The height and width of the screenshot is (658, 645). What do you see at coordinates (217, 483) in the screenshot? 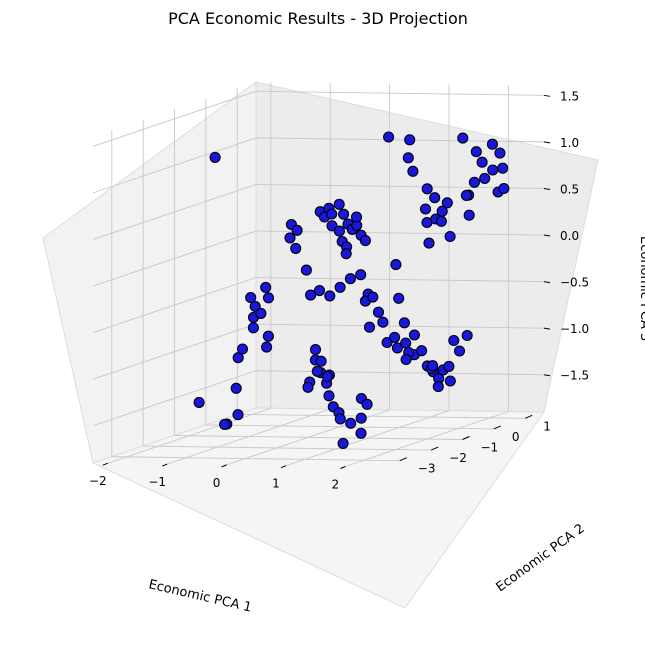
I see `x-tick-label: 0` at bounding box center [217, 483].